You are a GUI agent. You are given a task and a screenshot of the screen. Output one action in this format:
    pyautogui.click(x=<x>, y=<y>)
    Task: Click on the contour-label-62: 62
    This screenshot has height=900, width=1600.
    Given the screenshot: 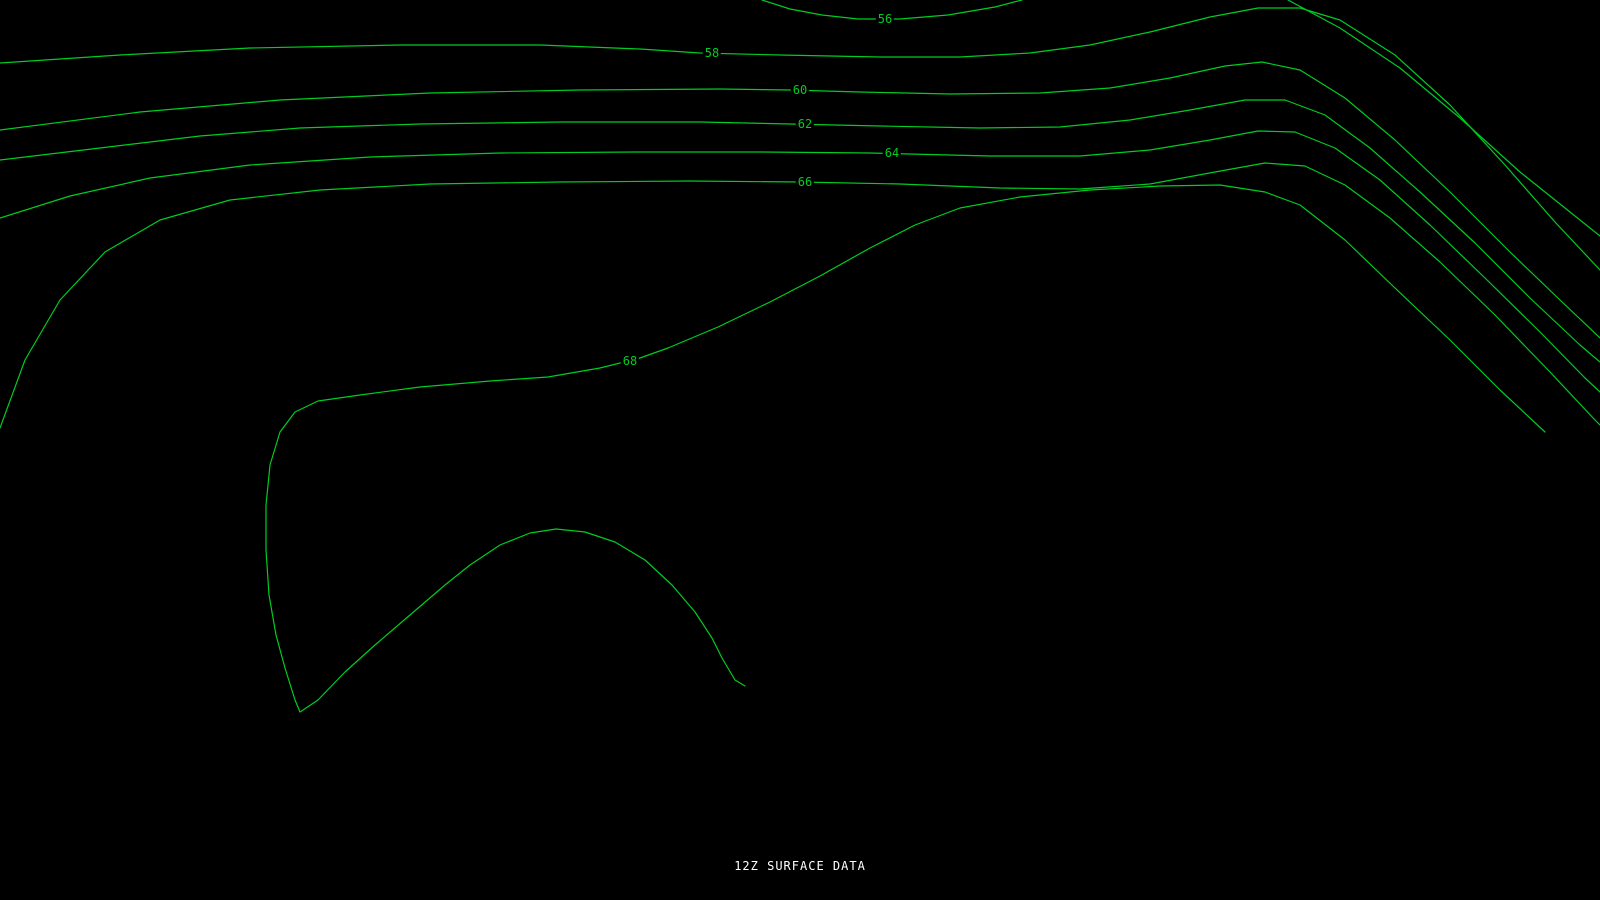 What is the action you would take?
    pyautogui.click(x=805, y=124)
    